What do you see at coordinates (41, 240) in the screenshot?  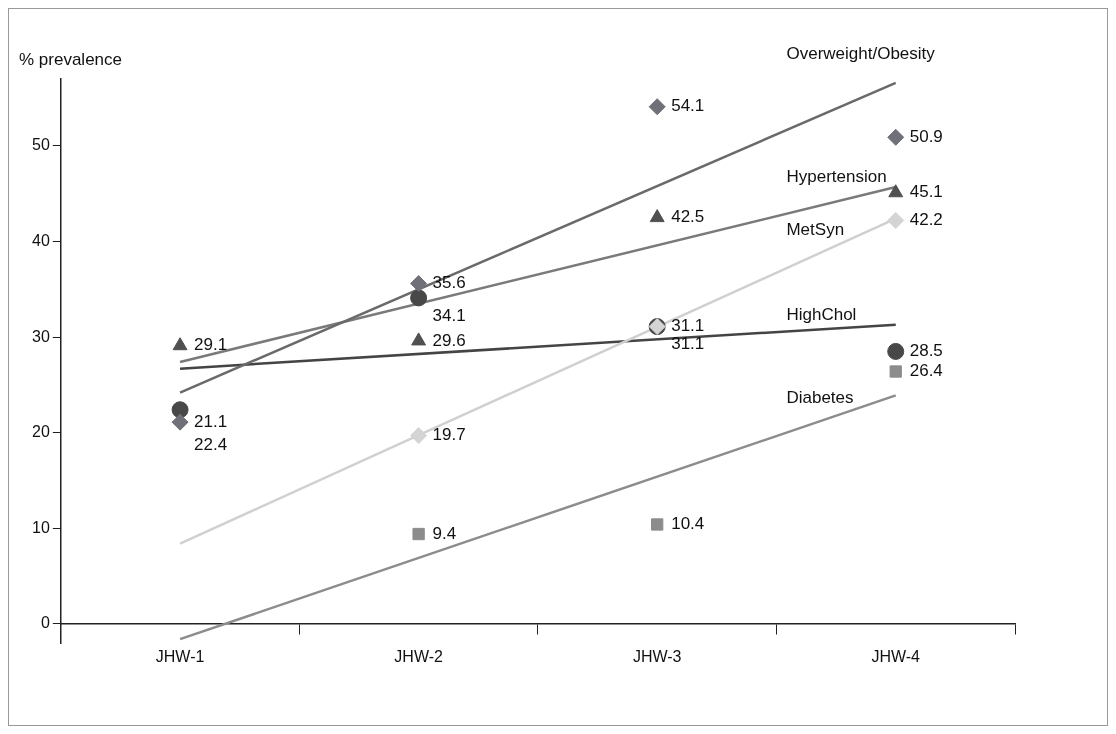 I see `y-tick-label: 40` at bounding box center [41, 240].